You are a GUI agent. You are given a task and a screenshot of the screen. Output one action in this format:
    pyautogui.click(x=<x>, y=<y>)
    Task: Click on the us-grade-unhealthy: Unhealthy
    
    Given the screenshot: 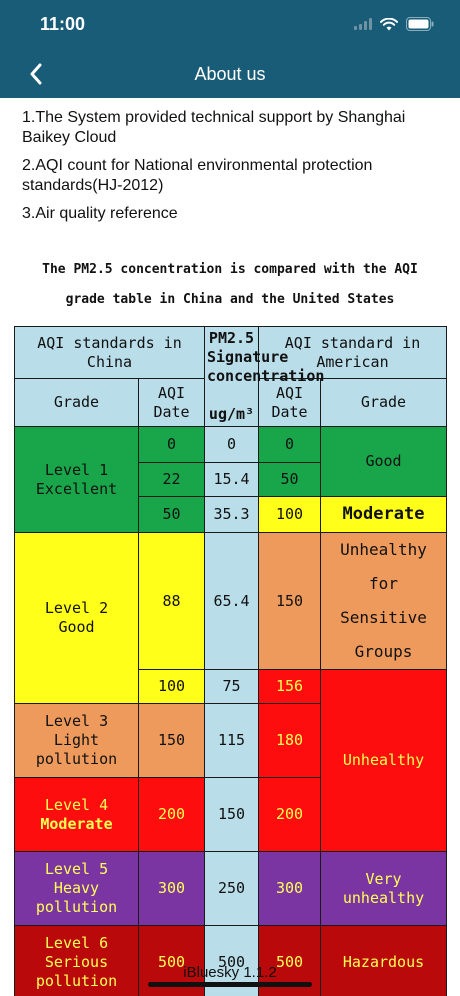 What is the action you would take?
    pyautogui.click(x=383, y=760)
    